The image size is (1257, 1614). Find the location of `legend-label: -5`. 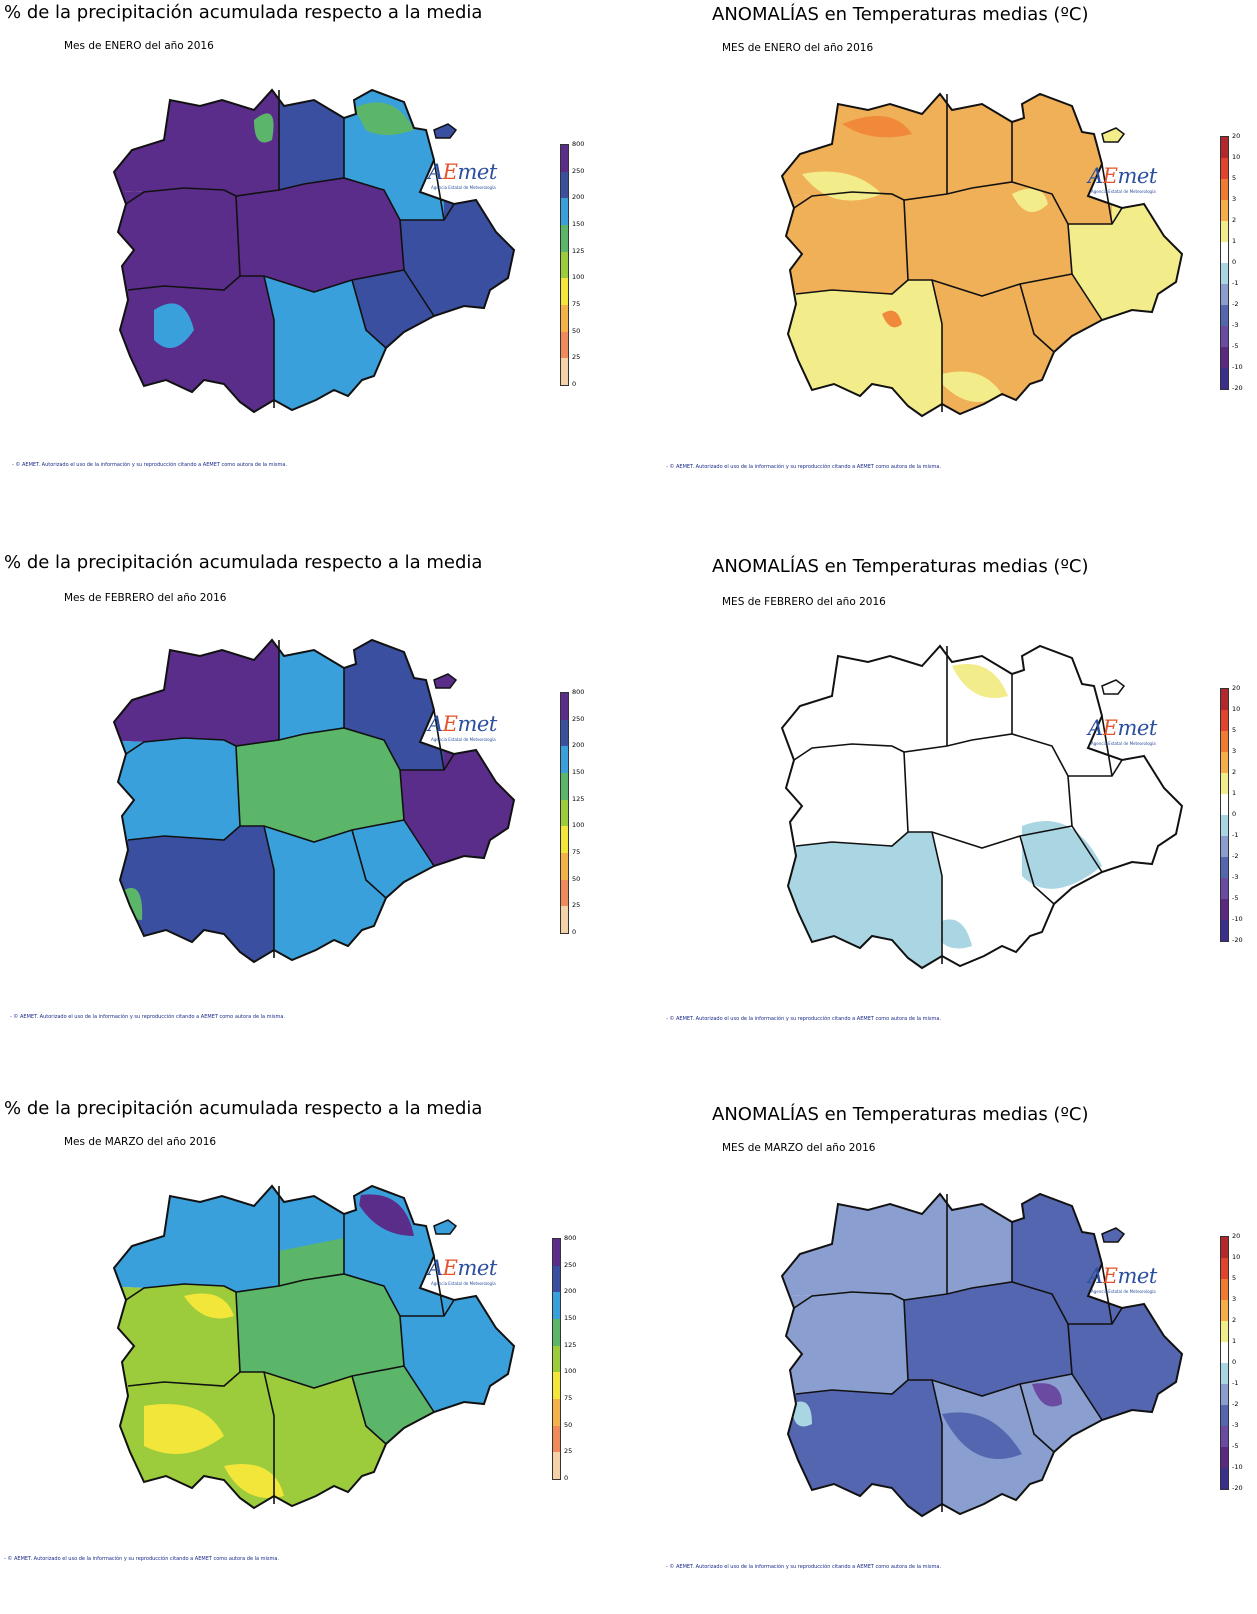

legend-label: -5 is located at coordinates (1235, 898).